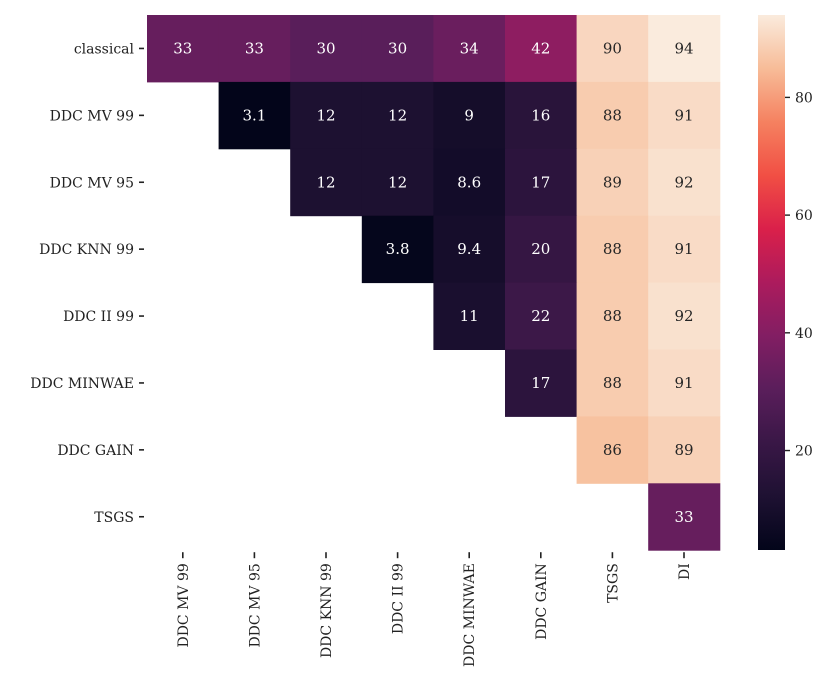 The image size is (830, 697). Describe the element at coordinates (92, 116) in the screenshot. I see `y-tick-label: DDC MV 99` at that location.